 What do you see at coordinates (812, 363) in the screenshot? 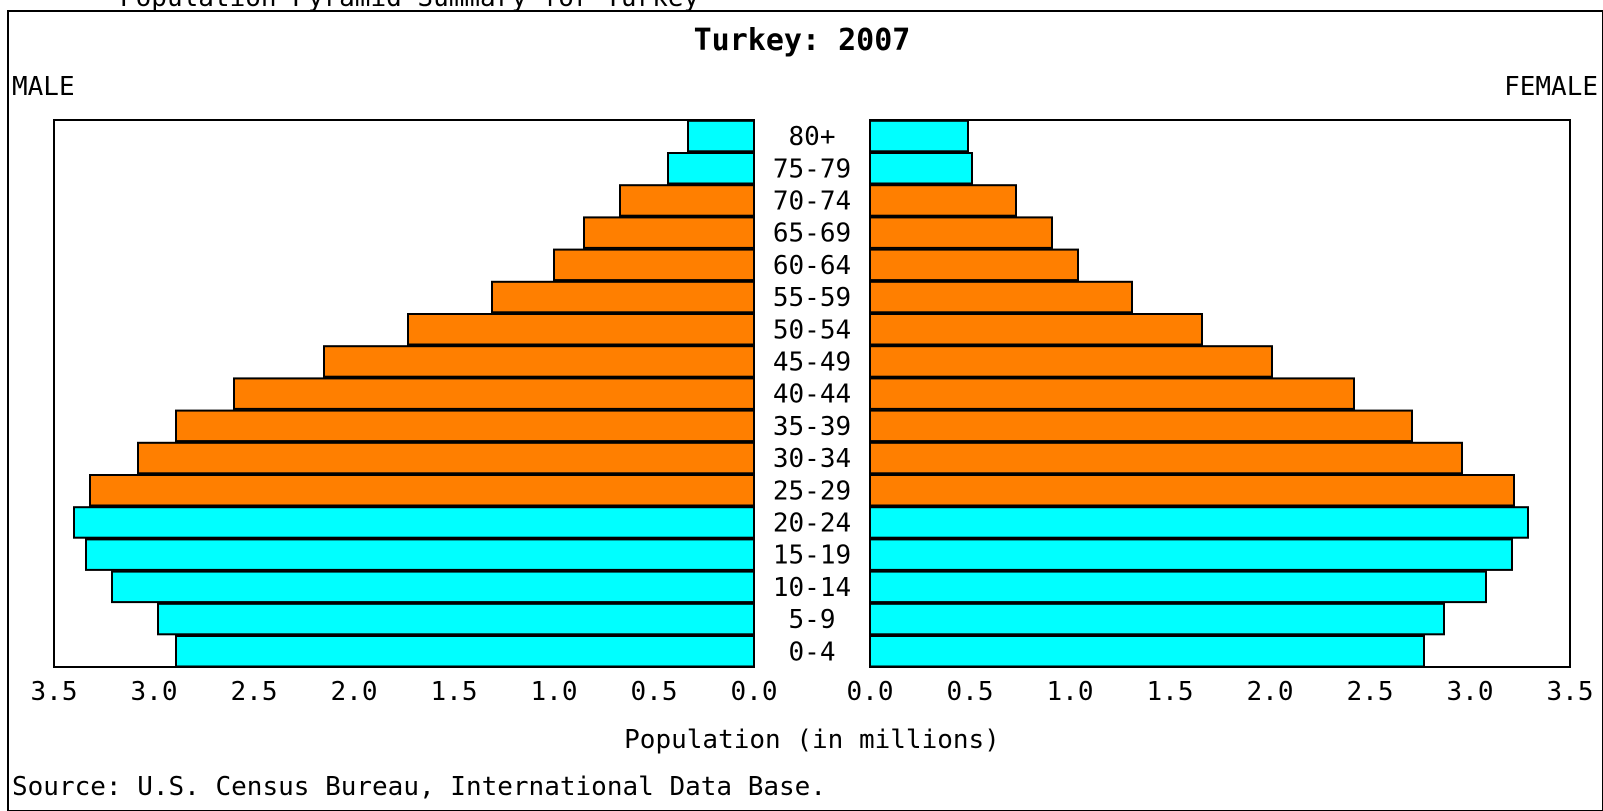
I see `age-label-45-49: 45-49` at bounding box center [812, 363].